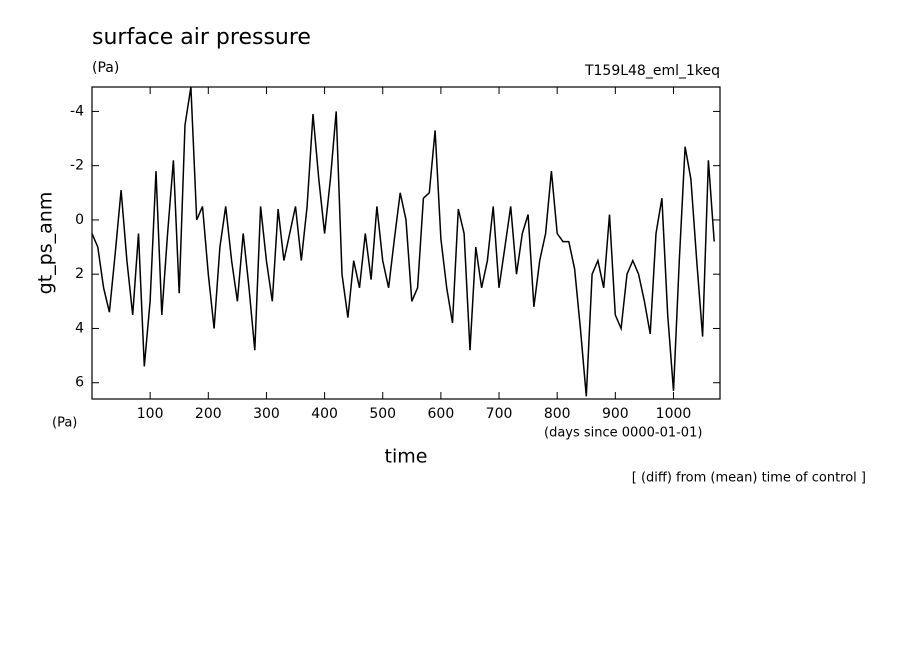  I want to click on x-unit: (days since 0000-01-01), so click(623, 433).